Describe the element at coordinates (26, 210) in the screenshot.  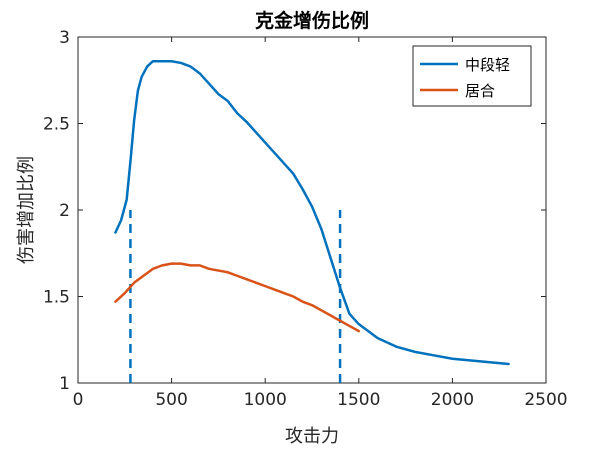
I see `y-axis-label: 伤害增加比例` at that location.